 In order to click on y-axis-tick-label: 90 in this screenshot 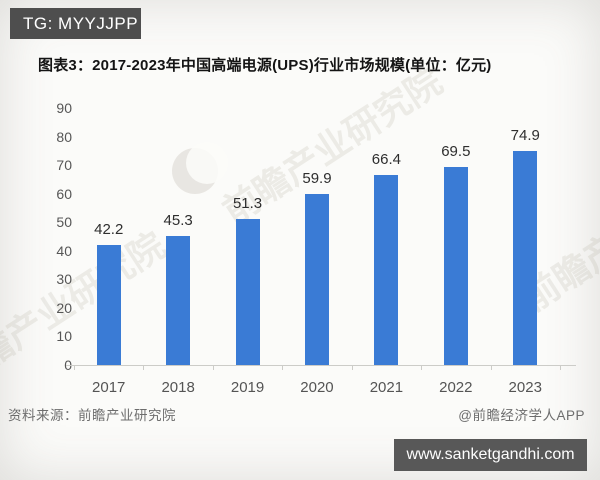, I will do `click(64, 108)`.